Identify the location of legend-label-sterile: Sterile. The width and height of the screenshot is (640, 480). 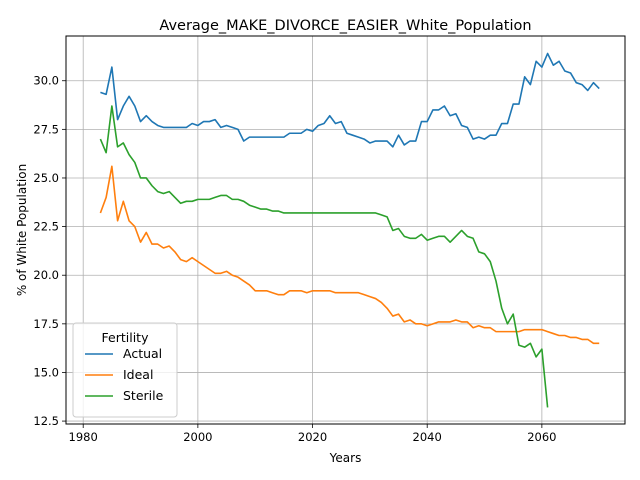
(143, 395).